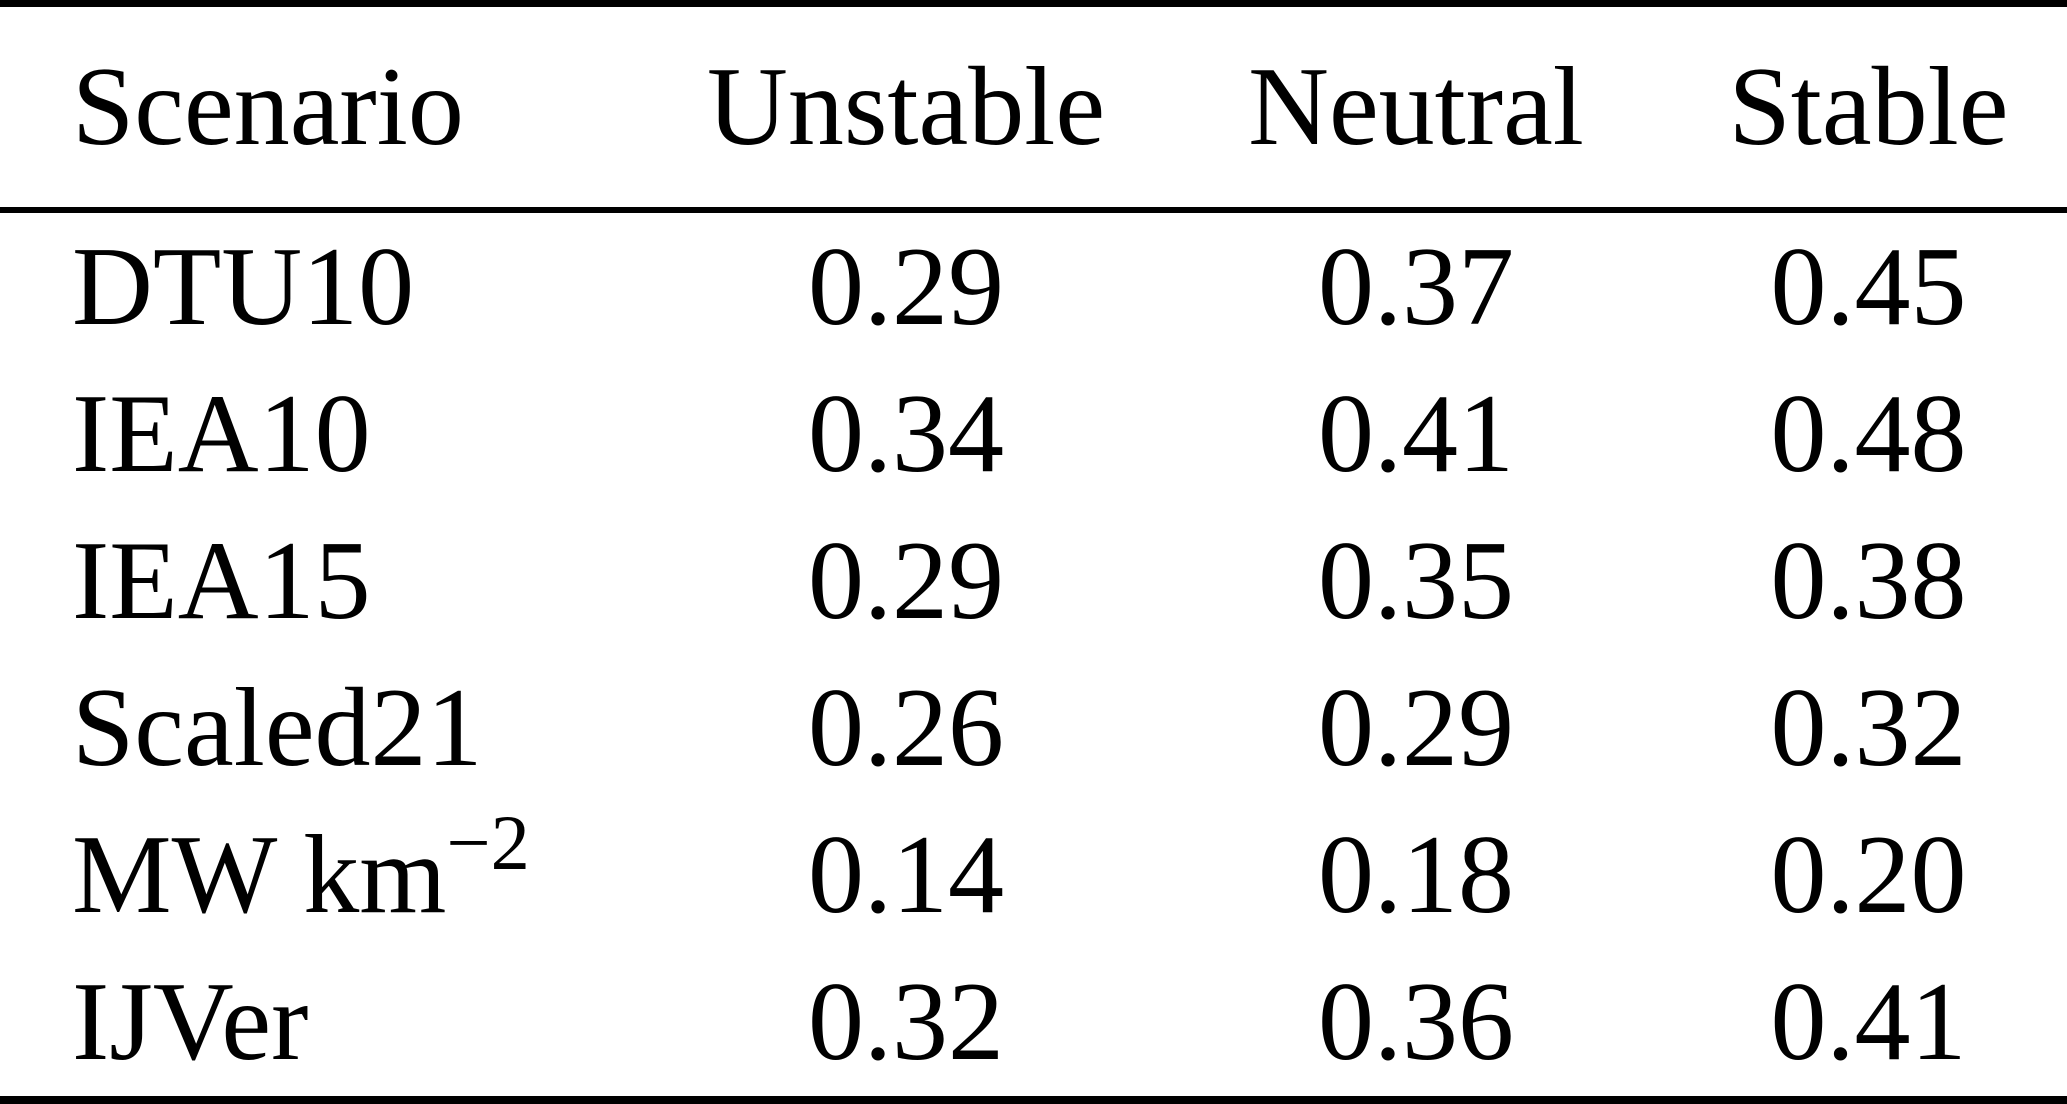 The image size is (2067, 1104). Describe the element at coordinates (906, 875) in the screenshot. I see `cell-unstable: 0.14` at that location.